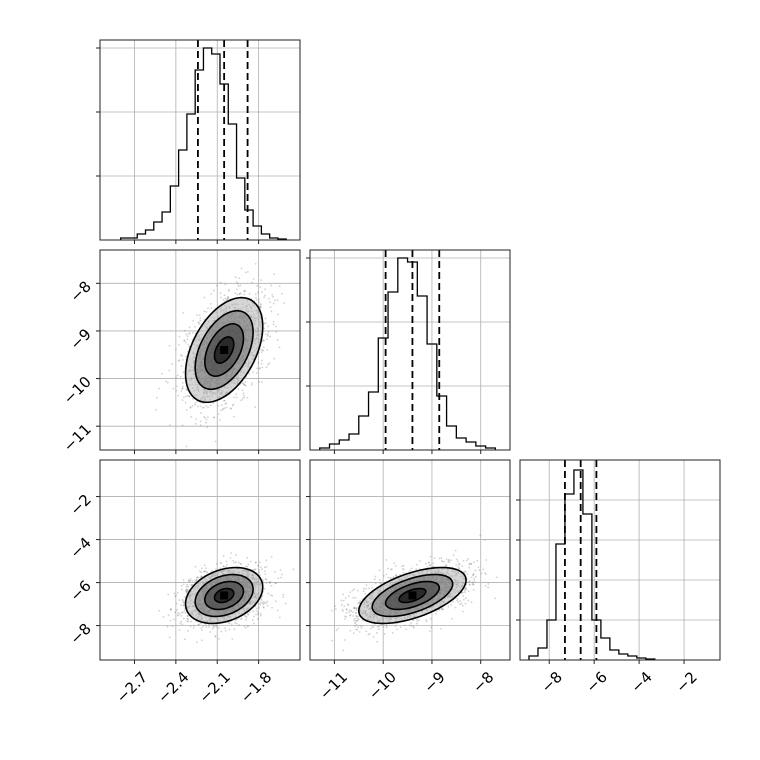 The image size is (760, 760). What do you see at coordinates (203, 143) in the screenshot?
I see `histogram-step-line` at bounding box center [203, 143].